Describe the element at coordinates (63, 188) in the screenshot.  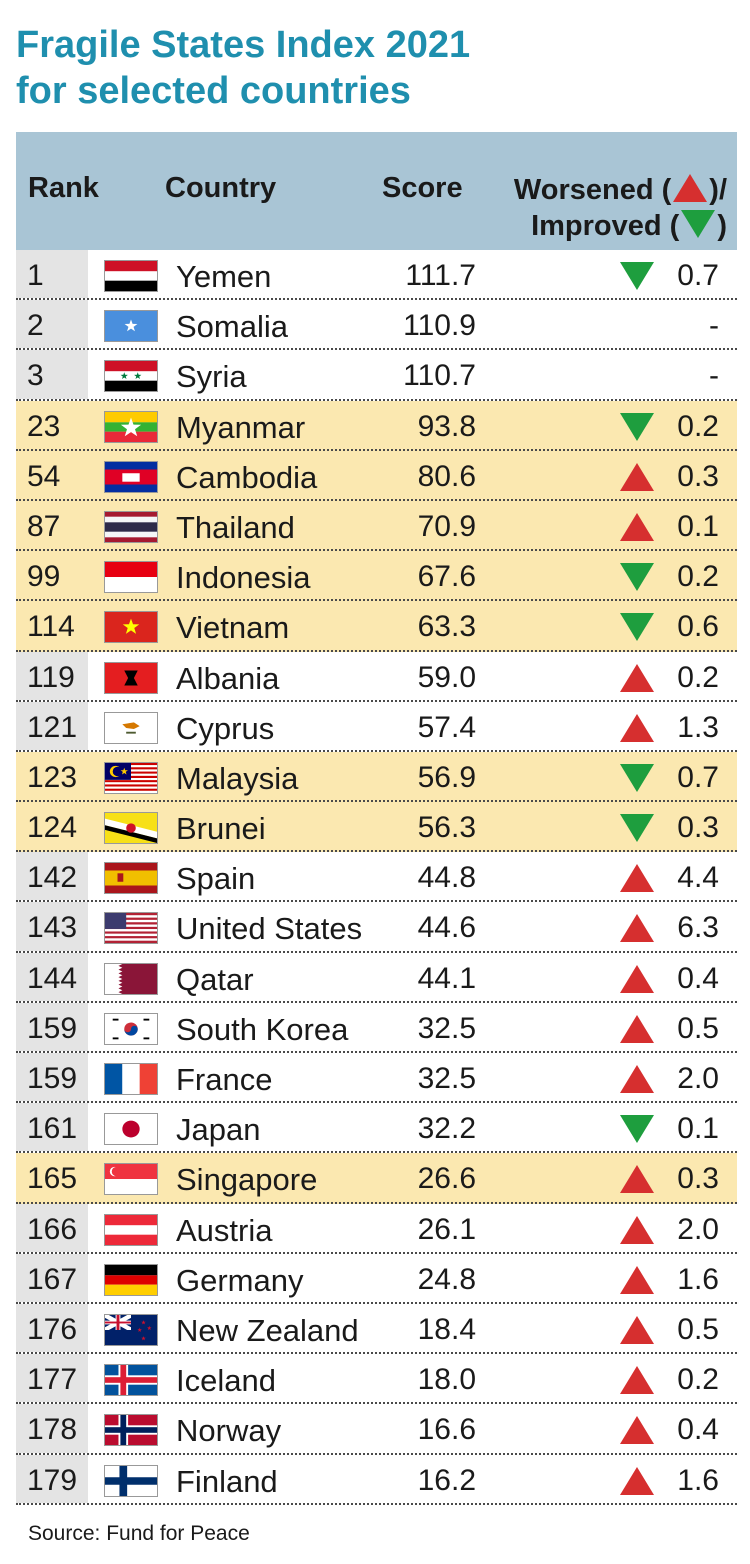
I see `header-rank: Rank` at that location.